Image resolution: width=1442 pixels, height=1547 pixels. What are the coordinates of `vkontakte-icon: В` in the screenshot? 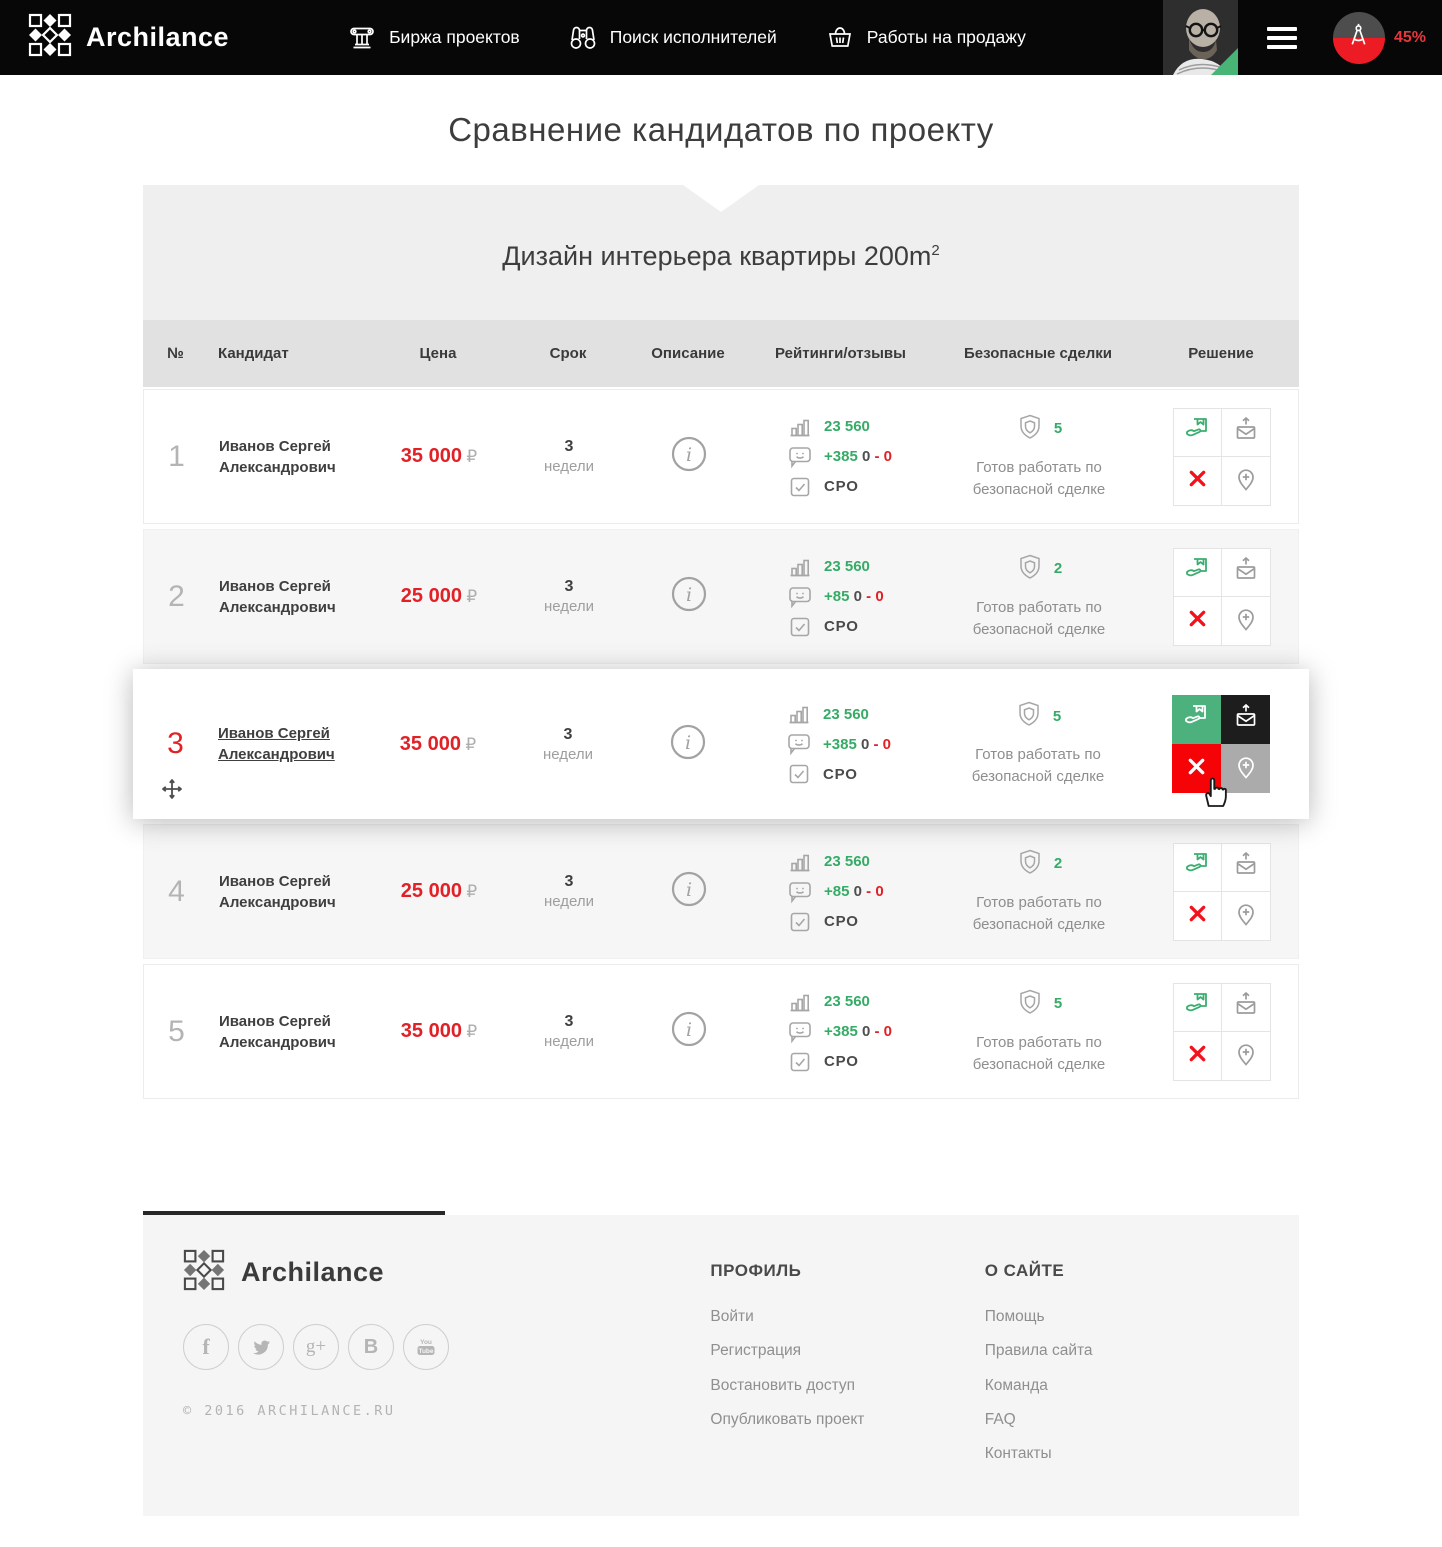 It's located at (371, 1347).